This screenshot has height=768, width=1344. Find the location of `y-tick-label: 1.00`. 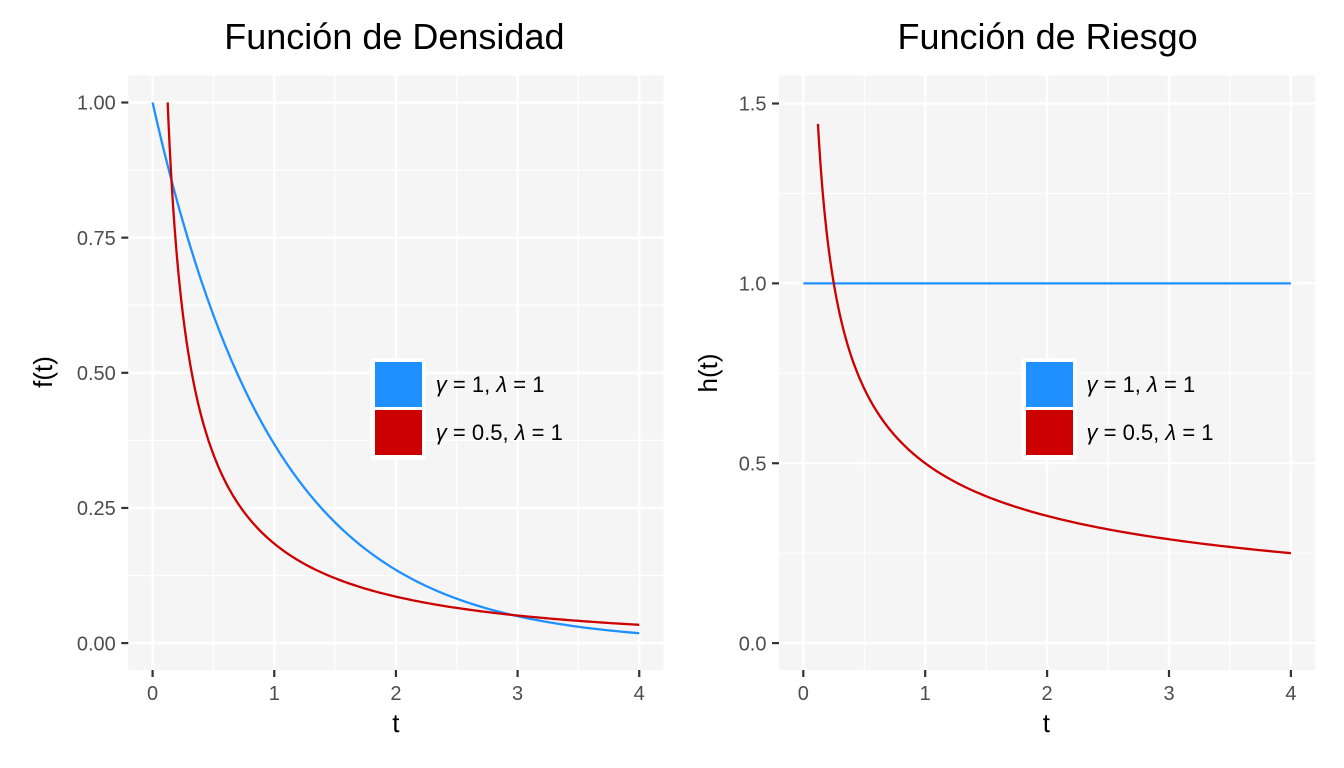

y-tick-label: 1.00 is located at coordinates (96, 104).